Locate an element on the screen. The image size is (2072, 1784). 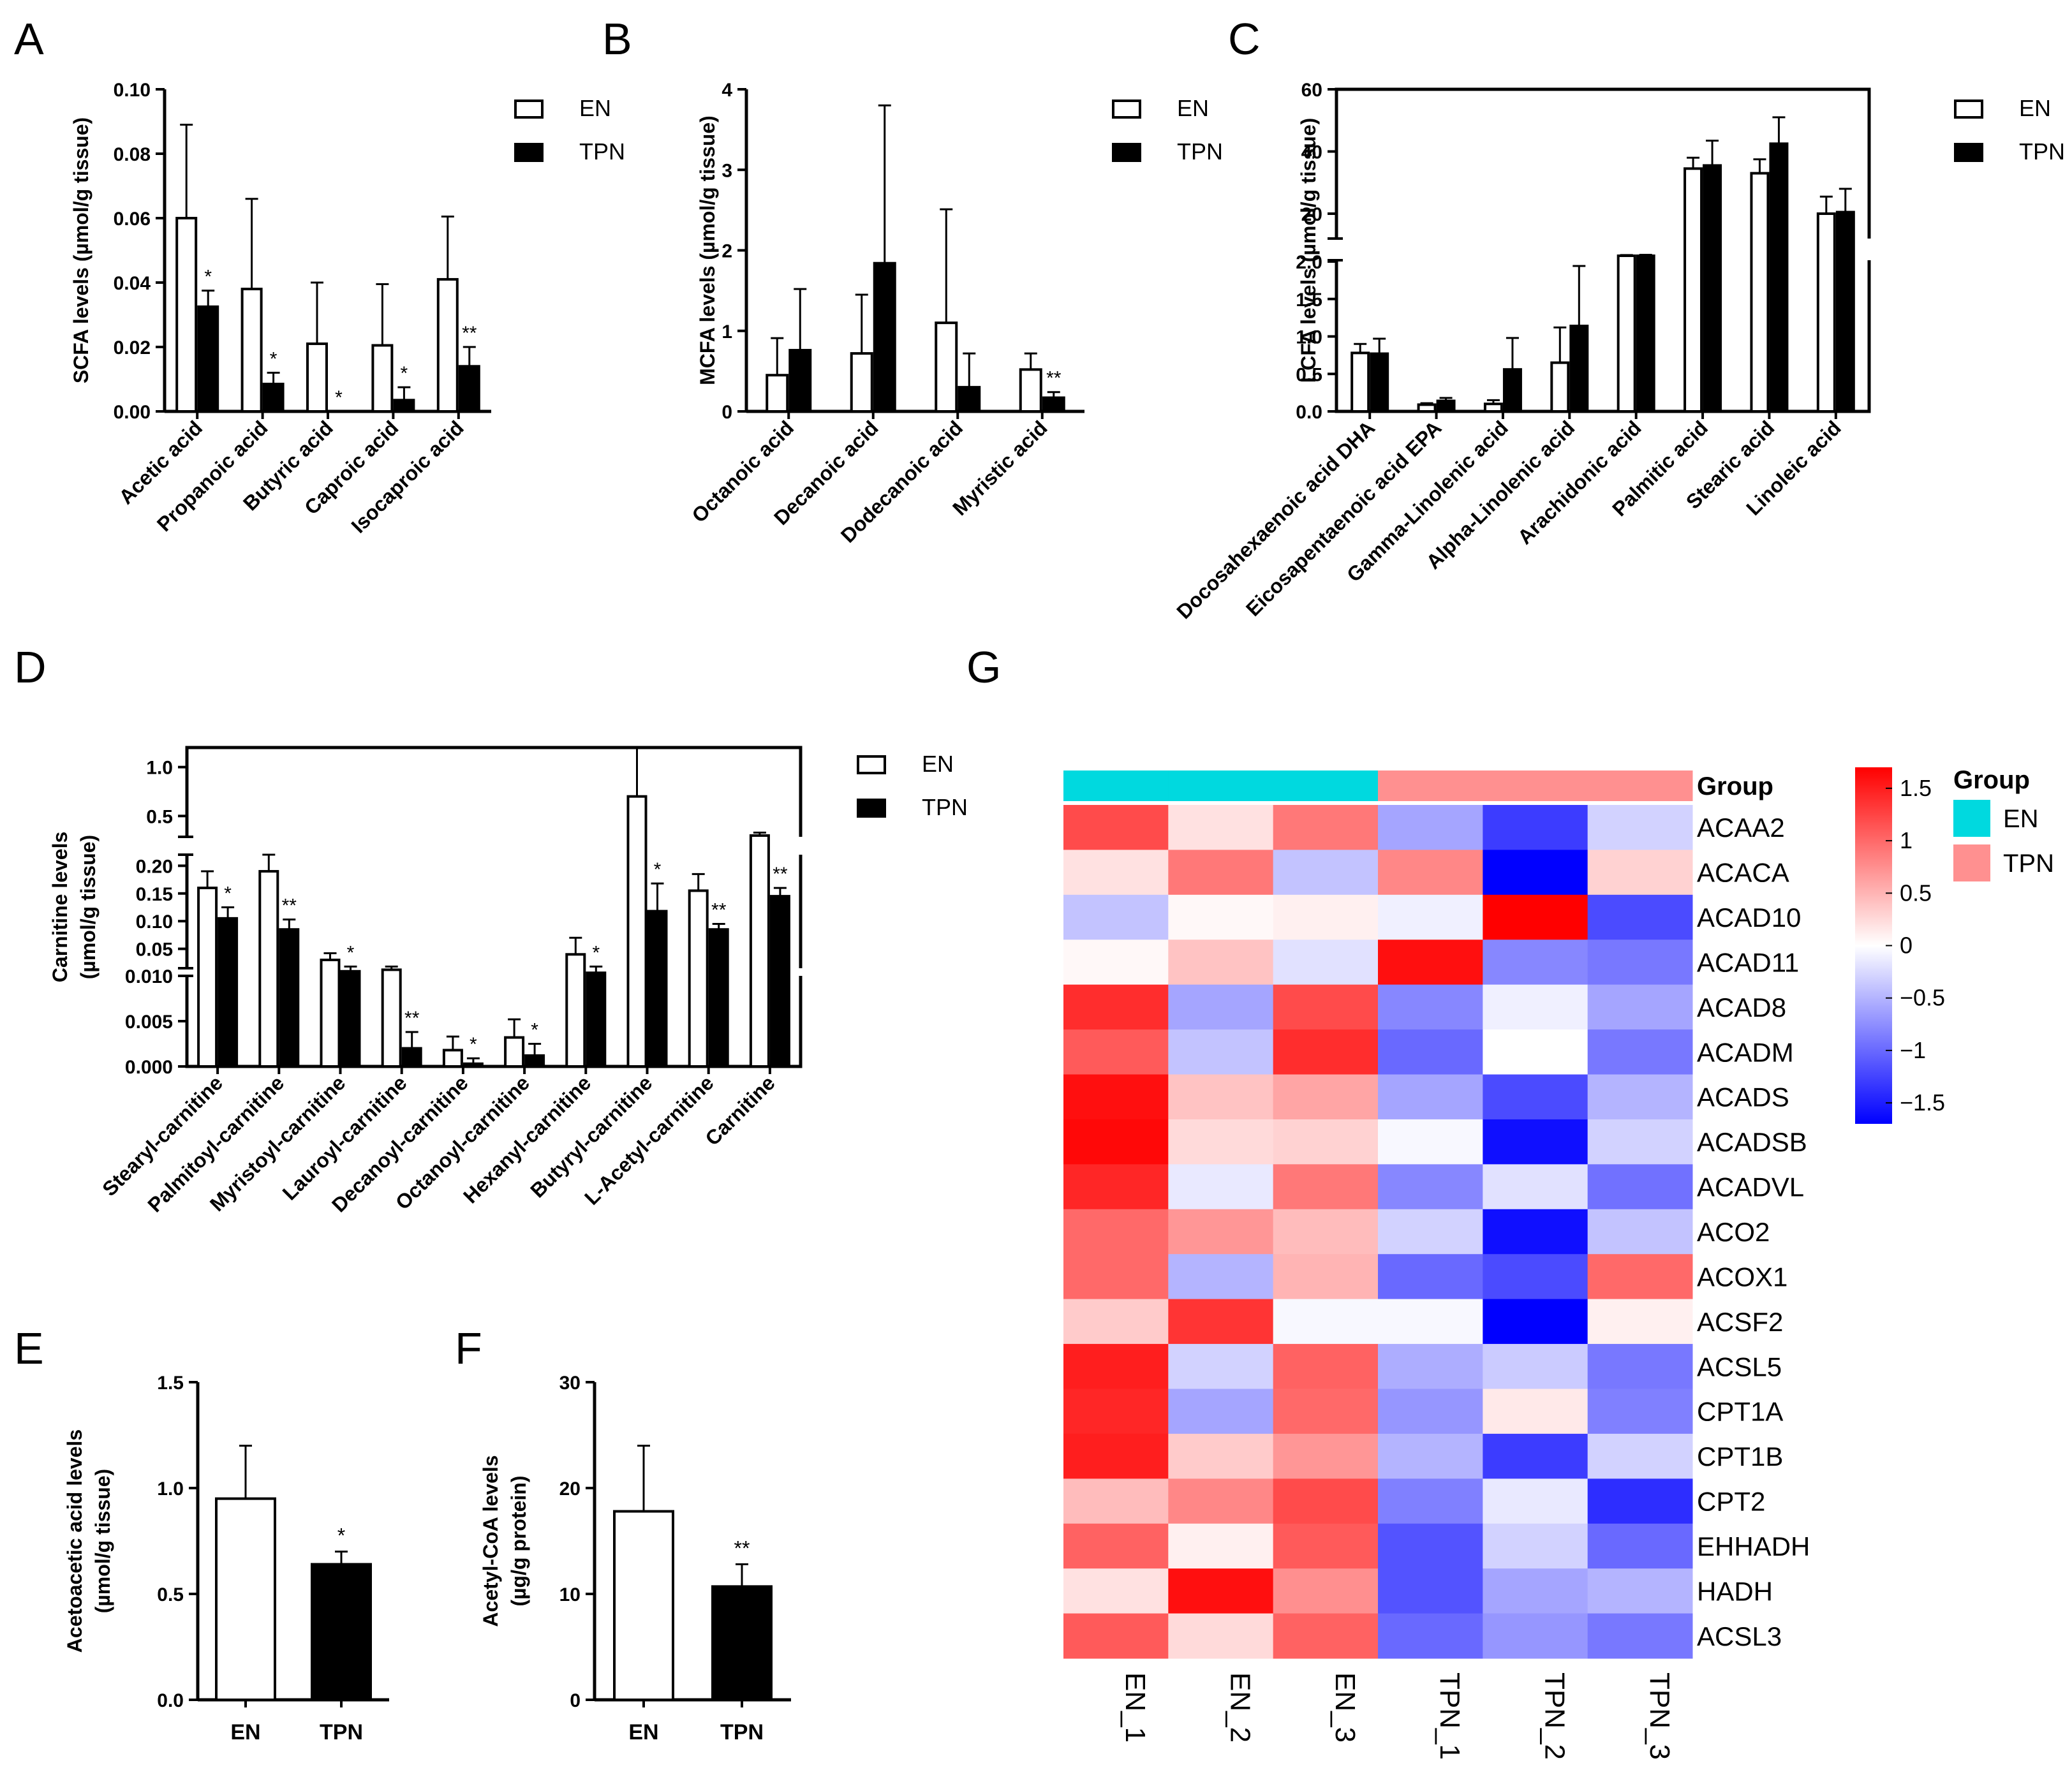
y-tick-label: 0.06 is located at coordinates (133, 219).